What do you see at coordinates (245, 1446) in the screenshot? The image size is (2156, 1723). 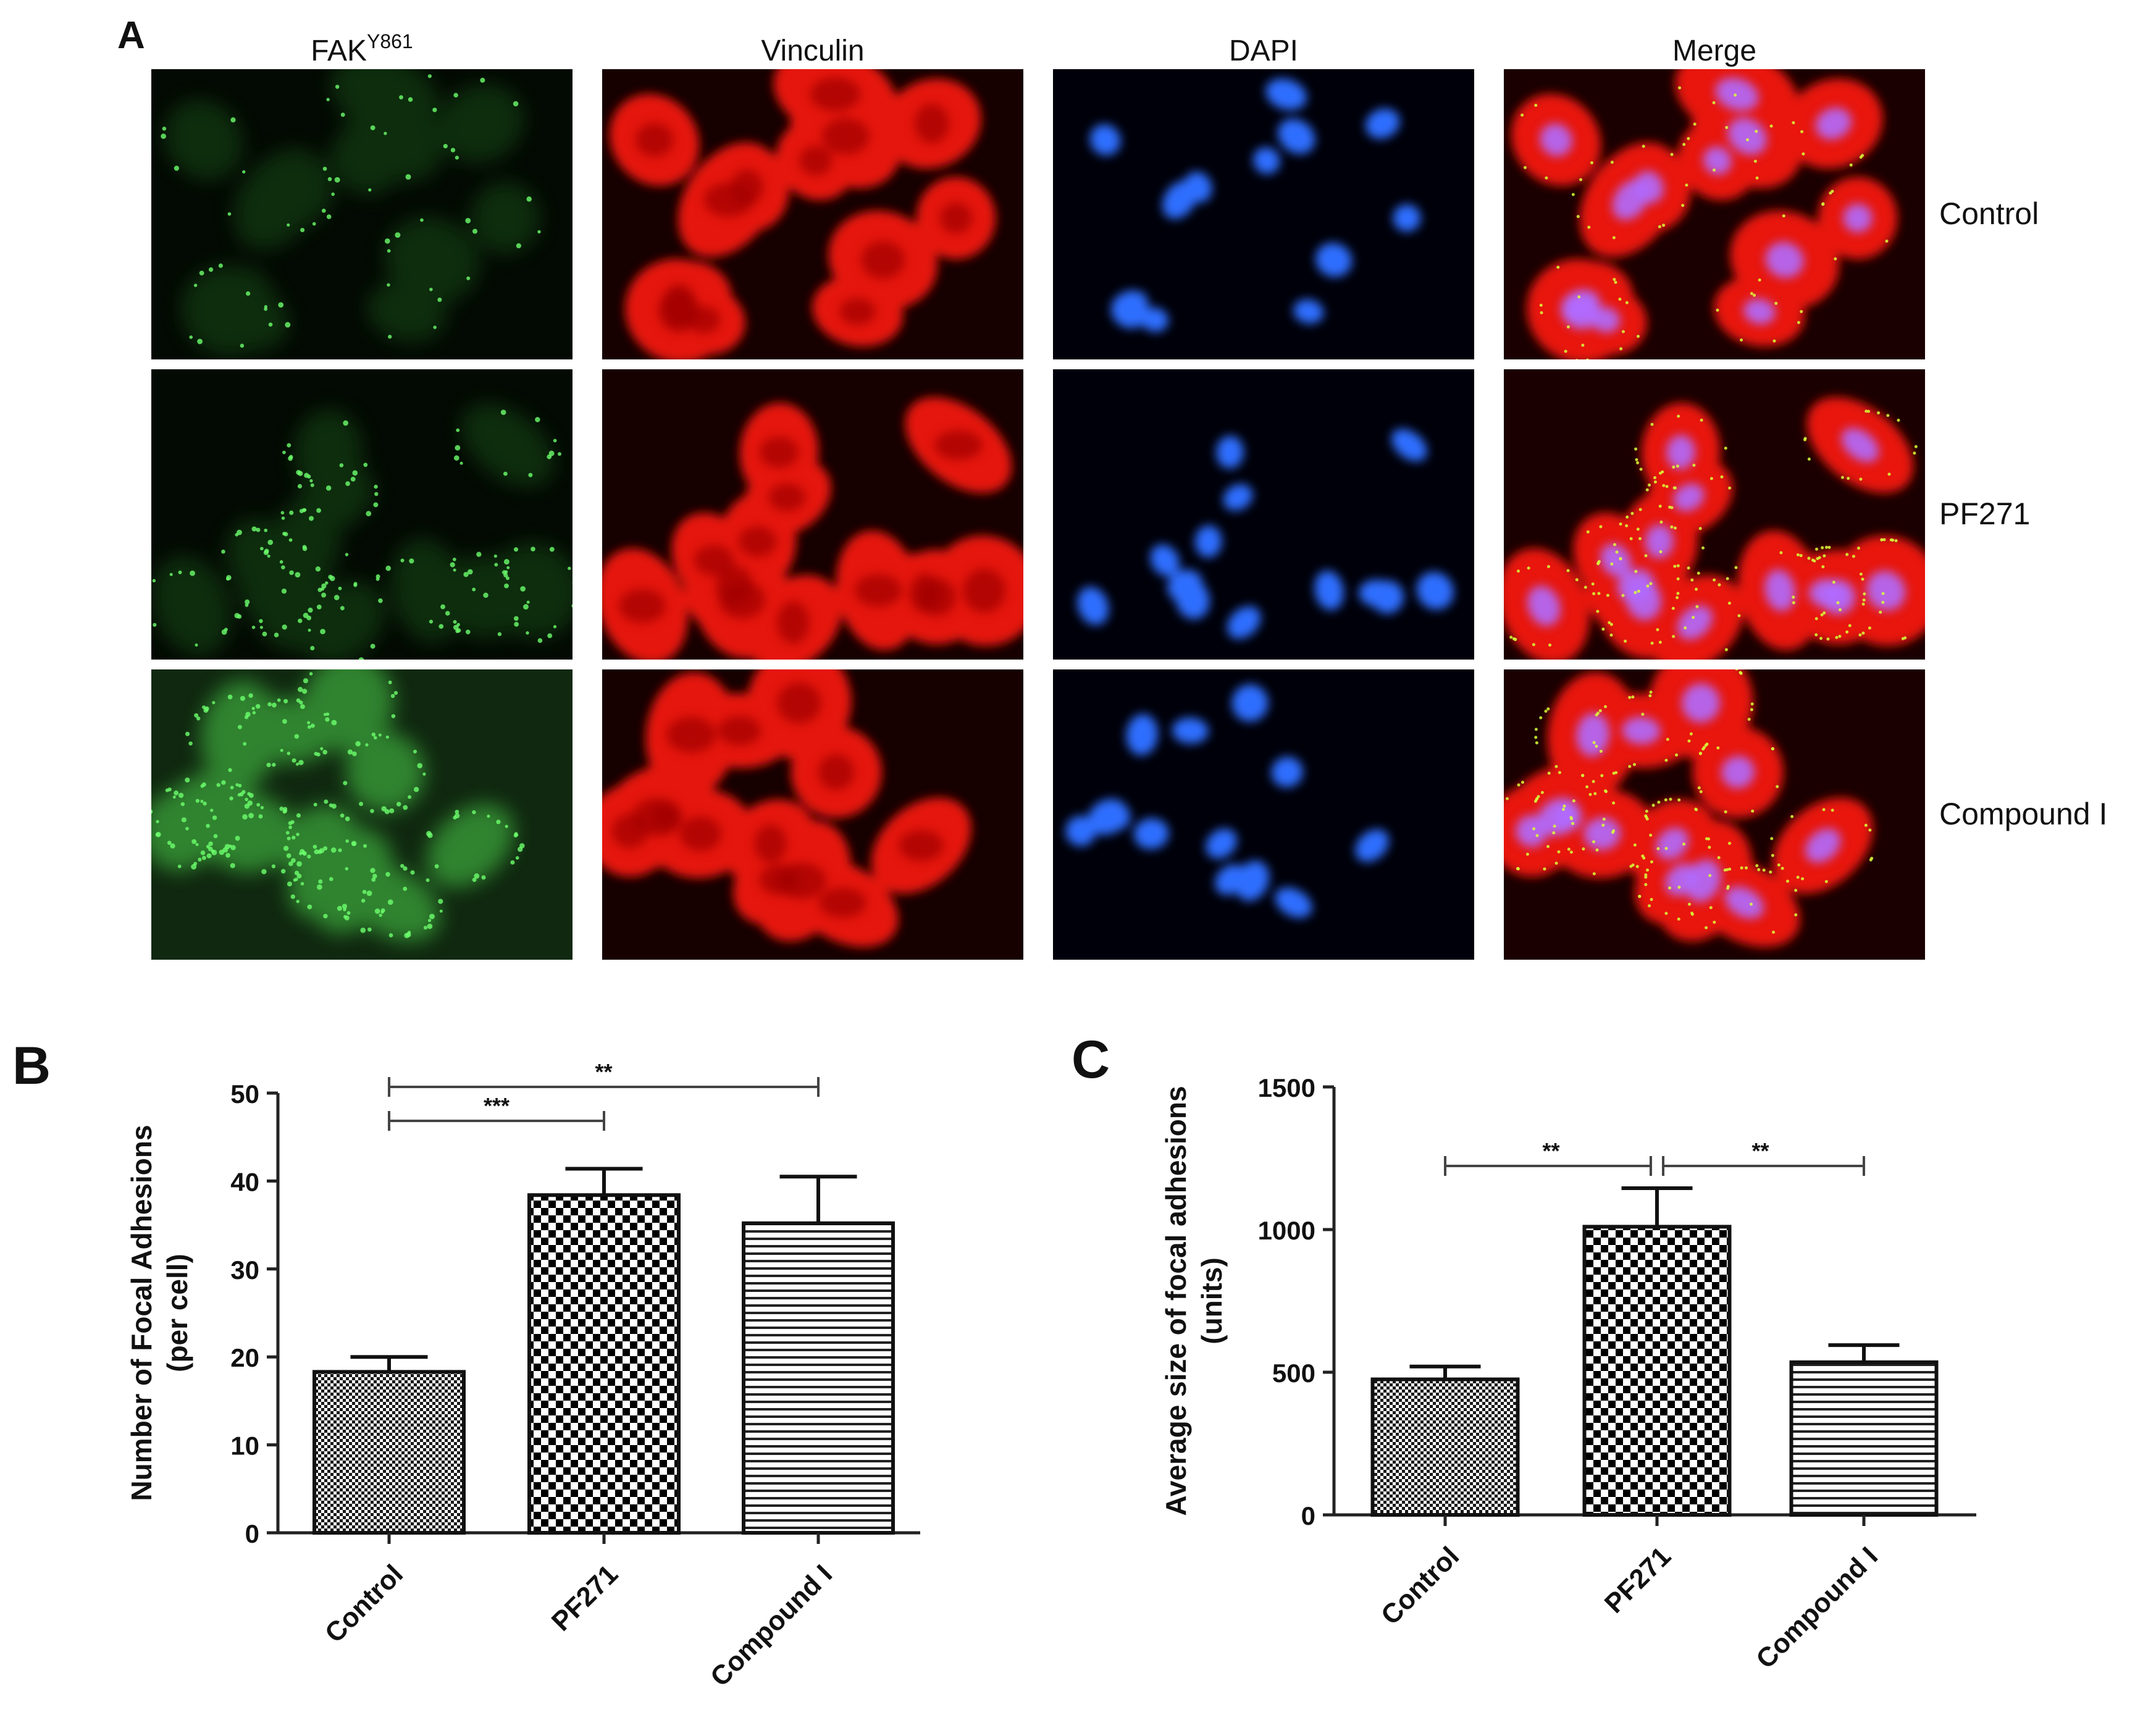 I see `y-tick-label: 10` at bounding box center [245, 1446].